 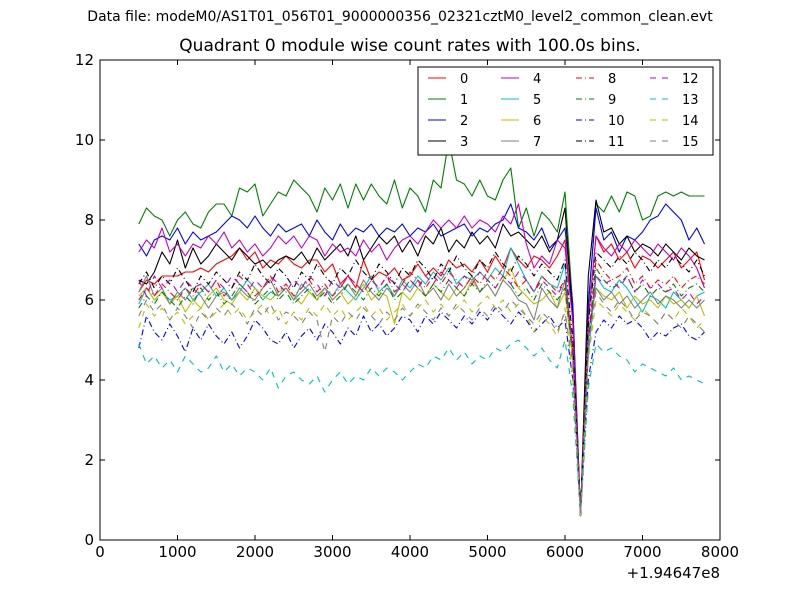 What do you see at coordinates (612, 79) in the screenshot?
I see `legend-label-8: 8` at bounding box center [612, 79].